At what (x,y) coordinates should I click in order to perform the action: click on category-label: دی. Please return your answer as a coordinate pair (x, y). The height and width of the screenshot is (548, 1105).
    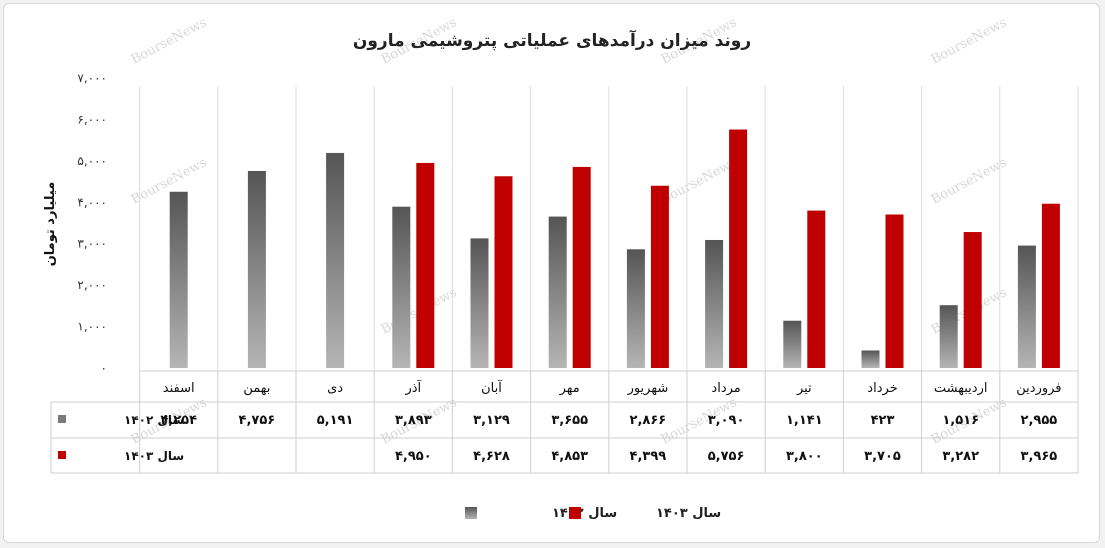
    Looking at the image, I should click on (335, 388).